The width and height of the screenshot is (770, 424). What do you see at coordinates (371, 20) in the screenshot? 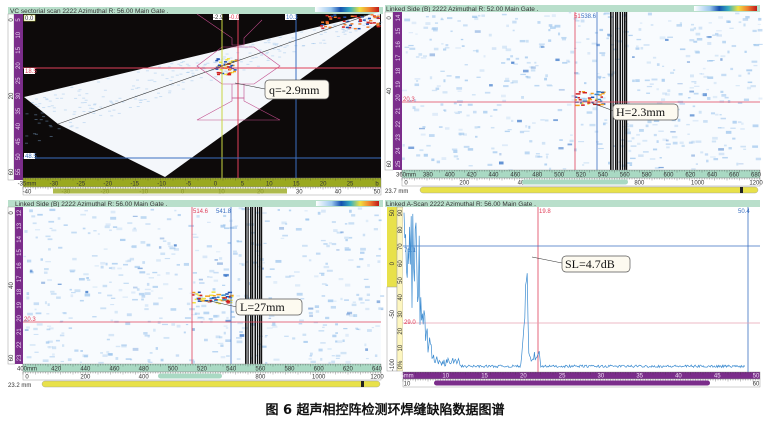
I see `surface-echo` at bounding box center [371, 20].